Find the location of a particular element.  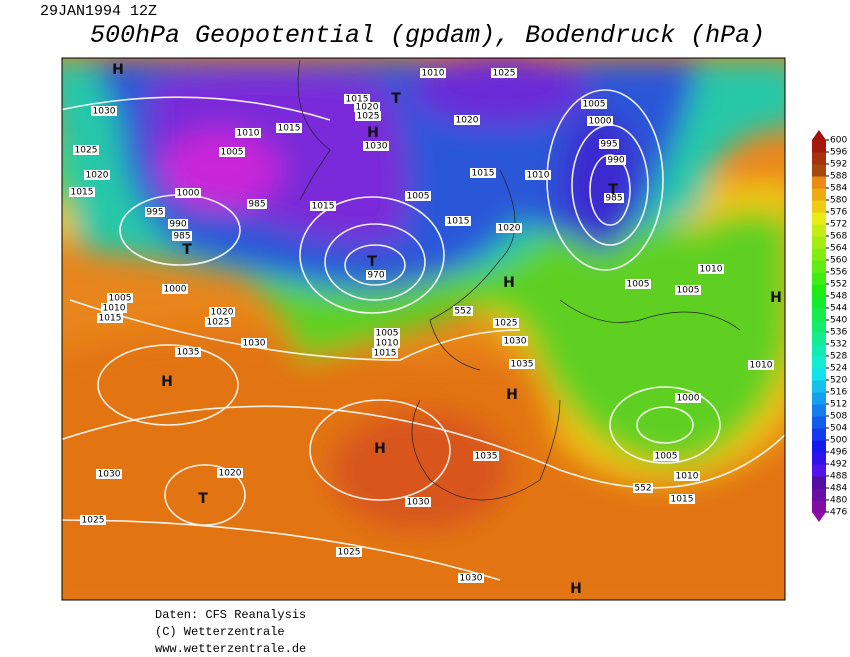

colorbar-label: 528 is located at coordinates (838, 357).